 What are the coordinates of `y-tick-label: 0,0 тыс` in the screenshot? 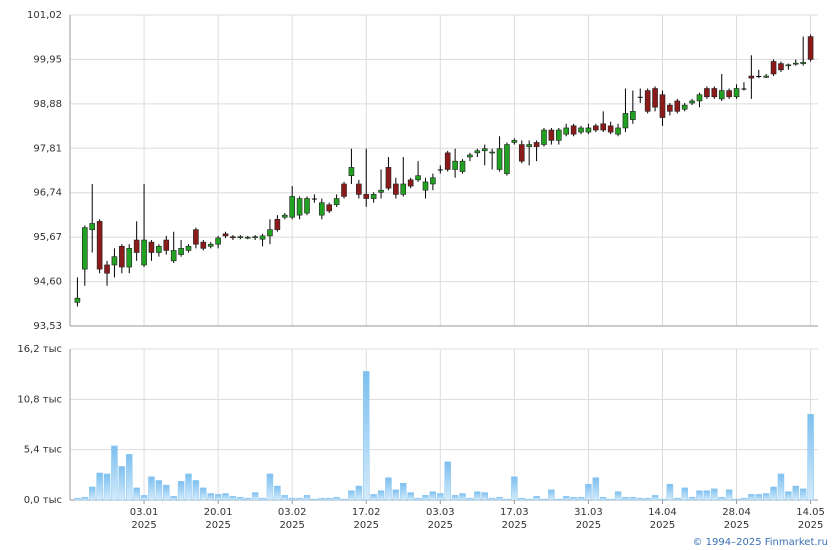 It's located at (43, 500).